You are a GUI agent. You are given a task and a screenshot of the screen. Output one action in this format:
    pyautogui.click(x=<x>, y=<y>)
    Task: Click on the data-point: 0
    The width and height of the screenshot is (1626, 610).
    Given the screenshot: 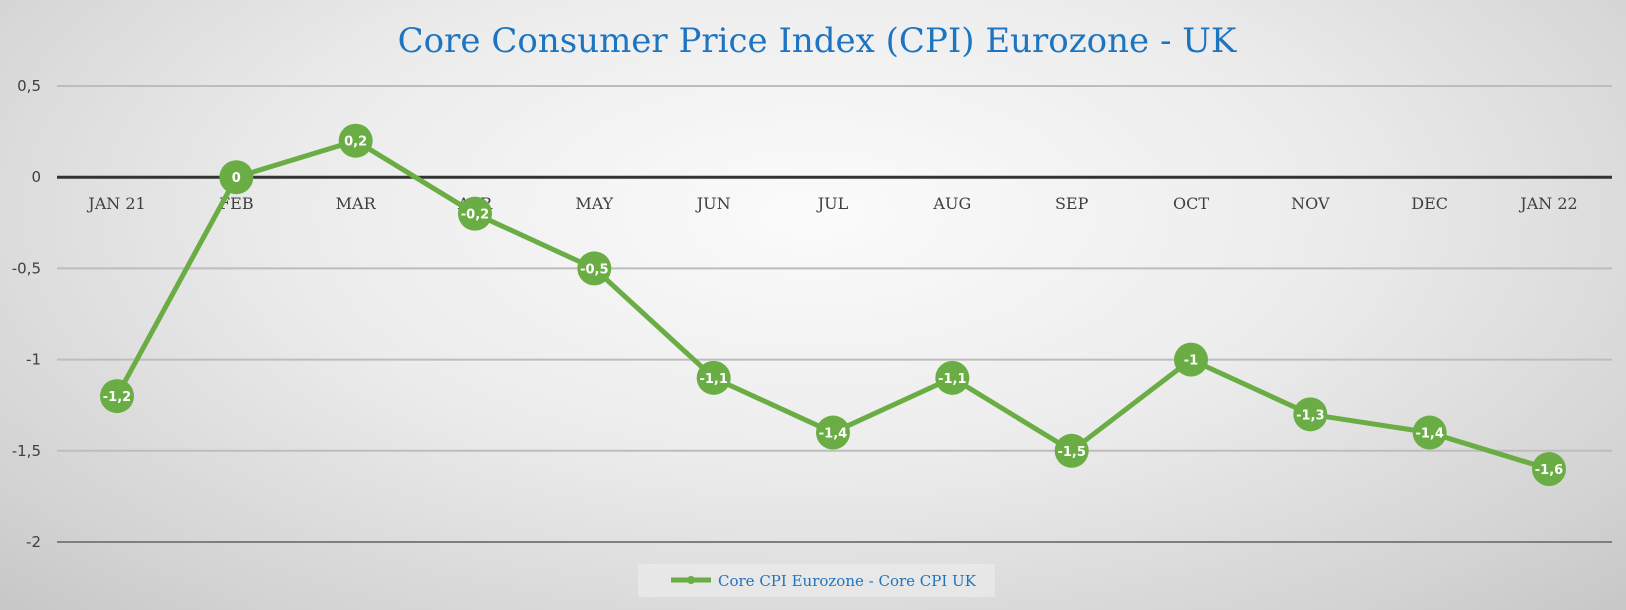 What is the action you would take?
    pyautogui.click(x=236, y=177)
    